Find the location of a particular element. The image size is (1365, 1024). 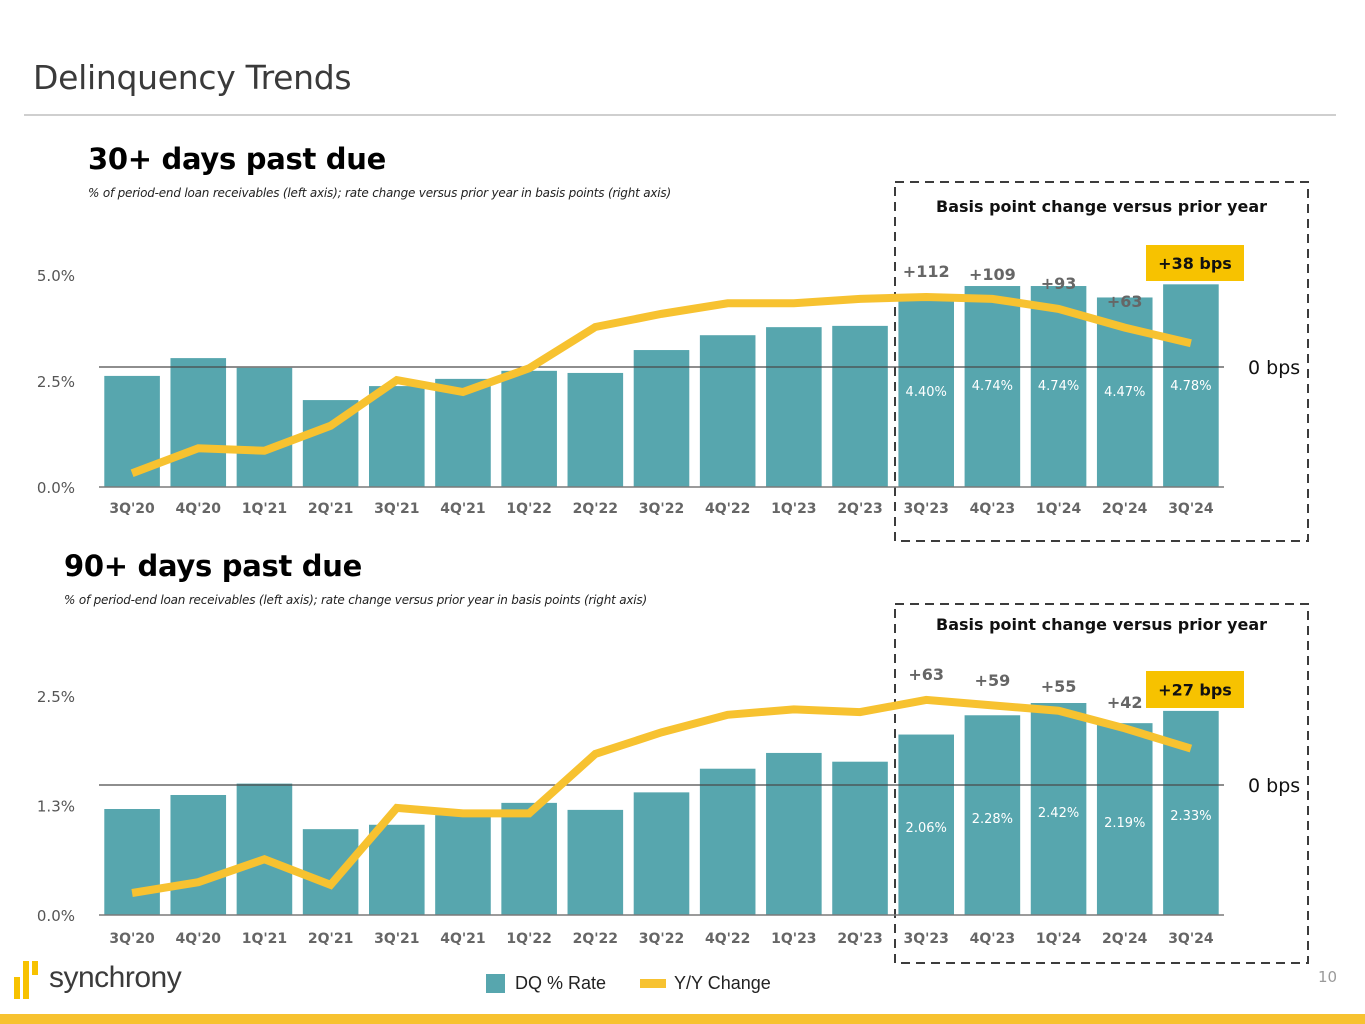

chart-dq90-highlight-box is located at coordinates (1101, 783).